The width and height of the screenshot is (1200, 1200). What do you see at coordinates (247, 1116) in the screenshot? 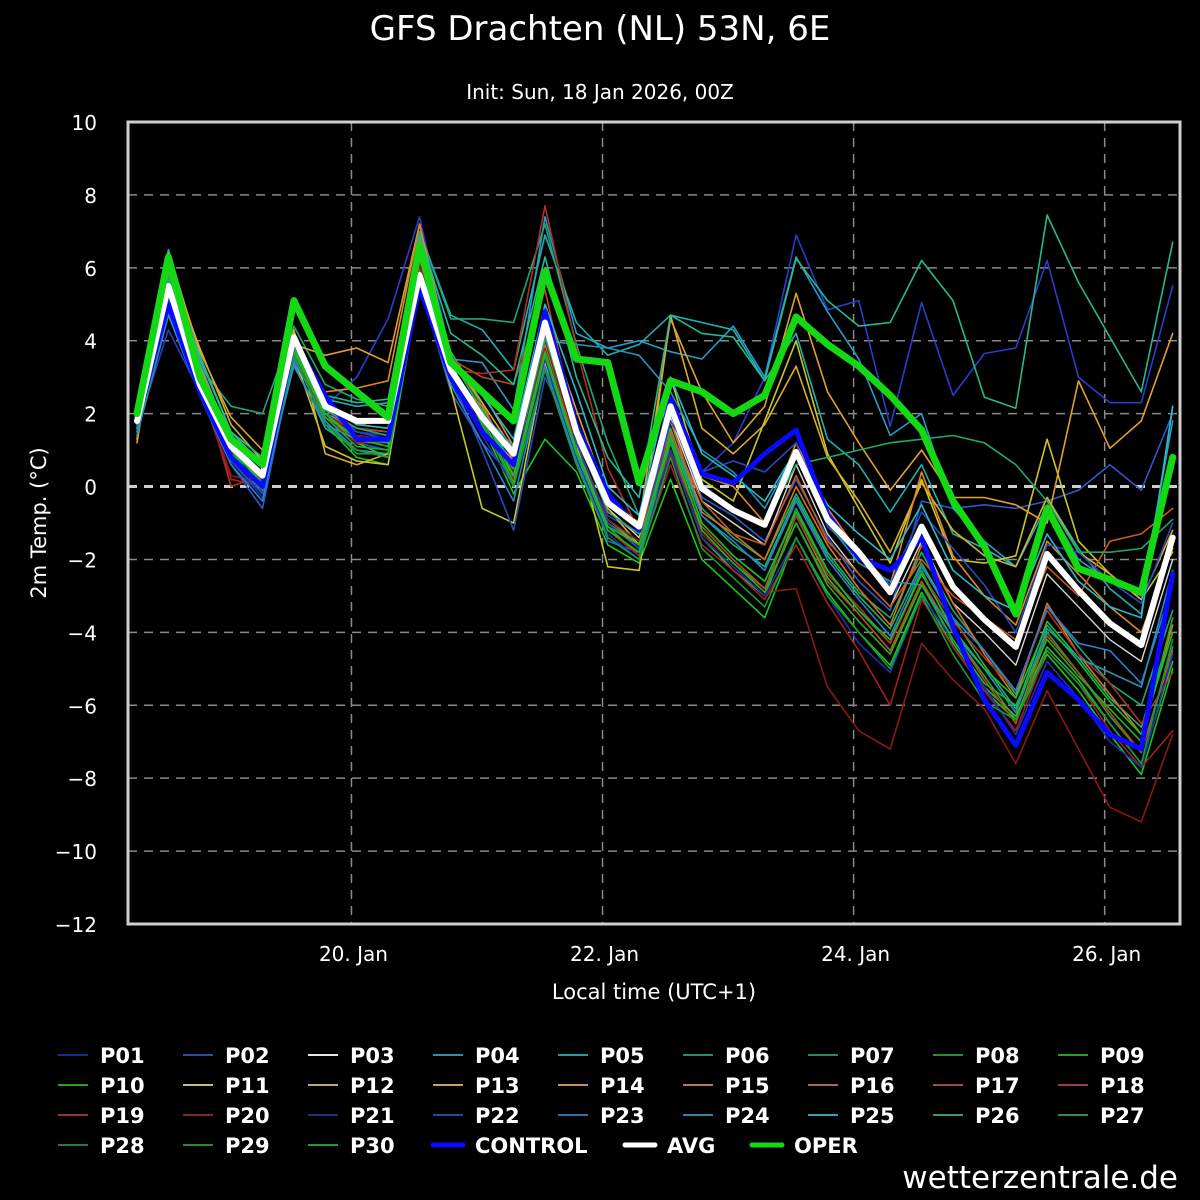
I see `legend-label: P20` at bounding box center [247, 1116].